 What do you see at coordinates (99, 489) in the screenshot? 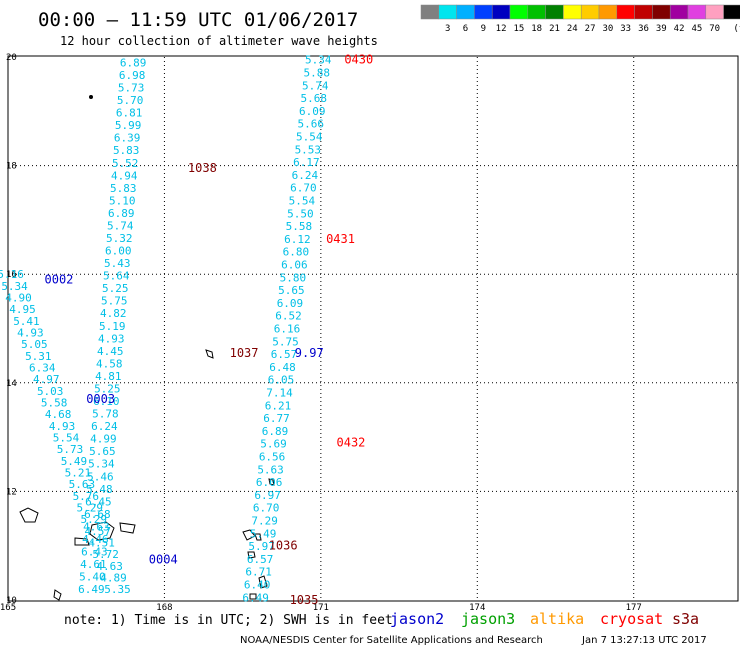
I see `wave-height-value: 5.48` at bounding box center [99, 489].